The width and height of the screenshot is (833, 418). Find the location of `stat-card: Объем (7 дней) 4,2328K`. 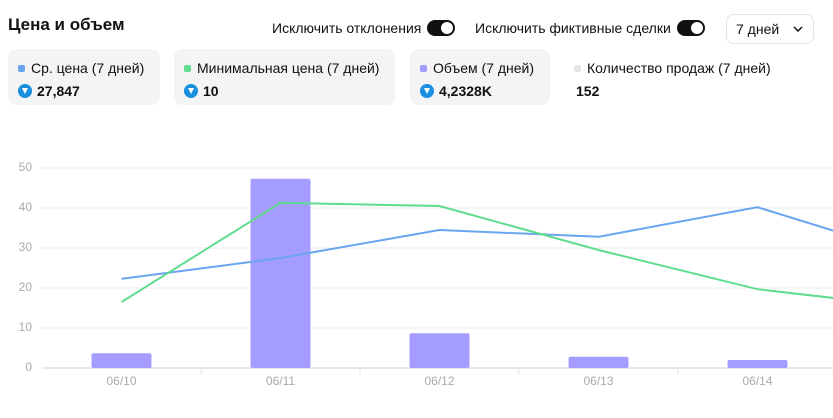

stat-card: Объем (7 дней) 4,2328K is located at coordinates (480, 77).